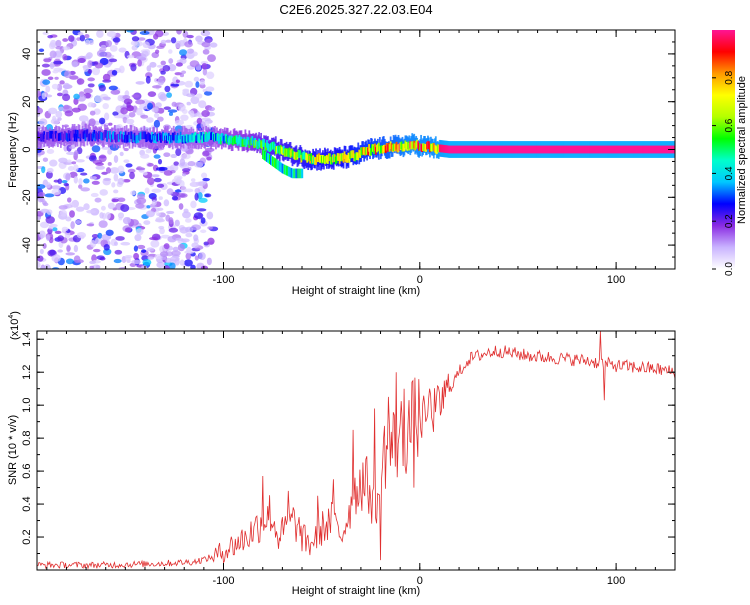  Describe the element at coordinates (301, 173) in the screenshot. I see `heatmap-branch-cell` at that location.